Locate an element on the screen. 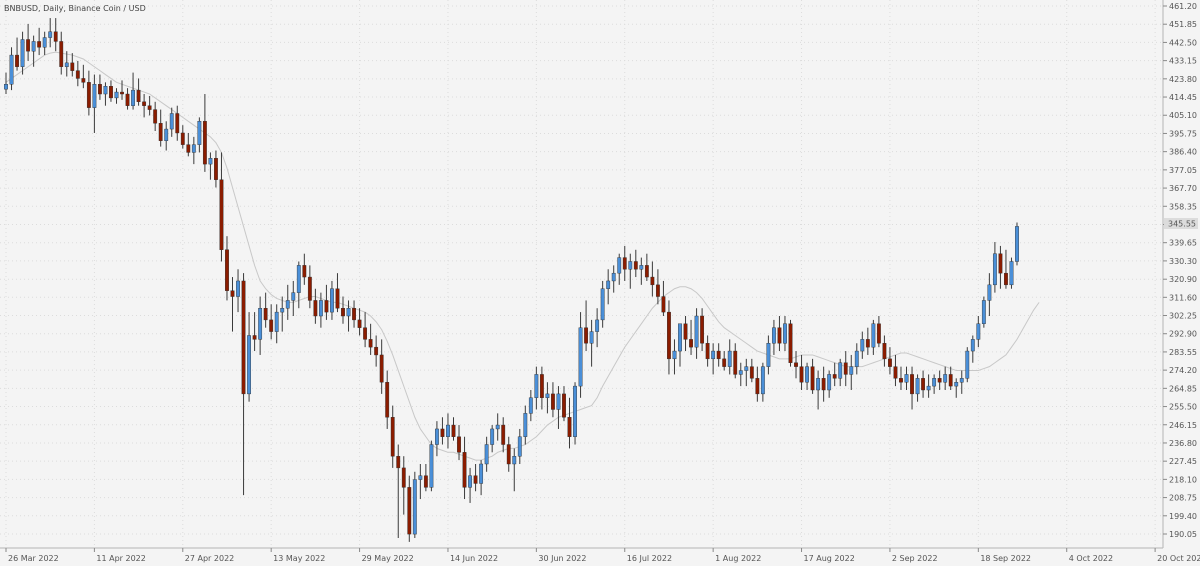  y-tick-label: 423.80 is located at coordinates (1183, 79).